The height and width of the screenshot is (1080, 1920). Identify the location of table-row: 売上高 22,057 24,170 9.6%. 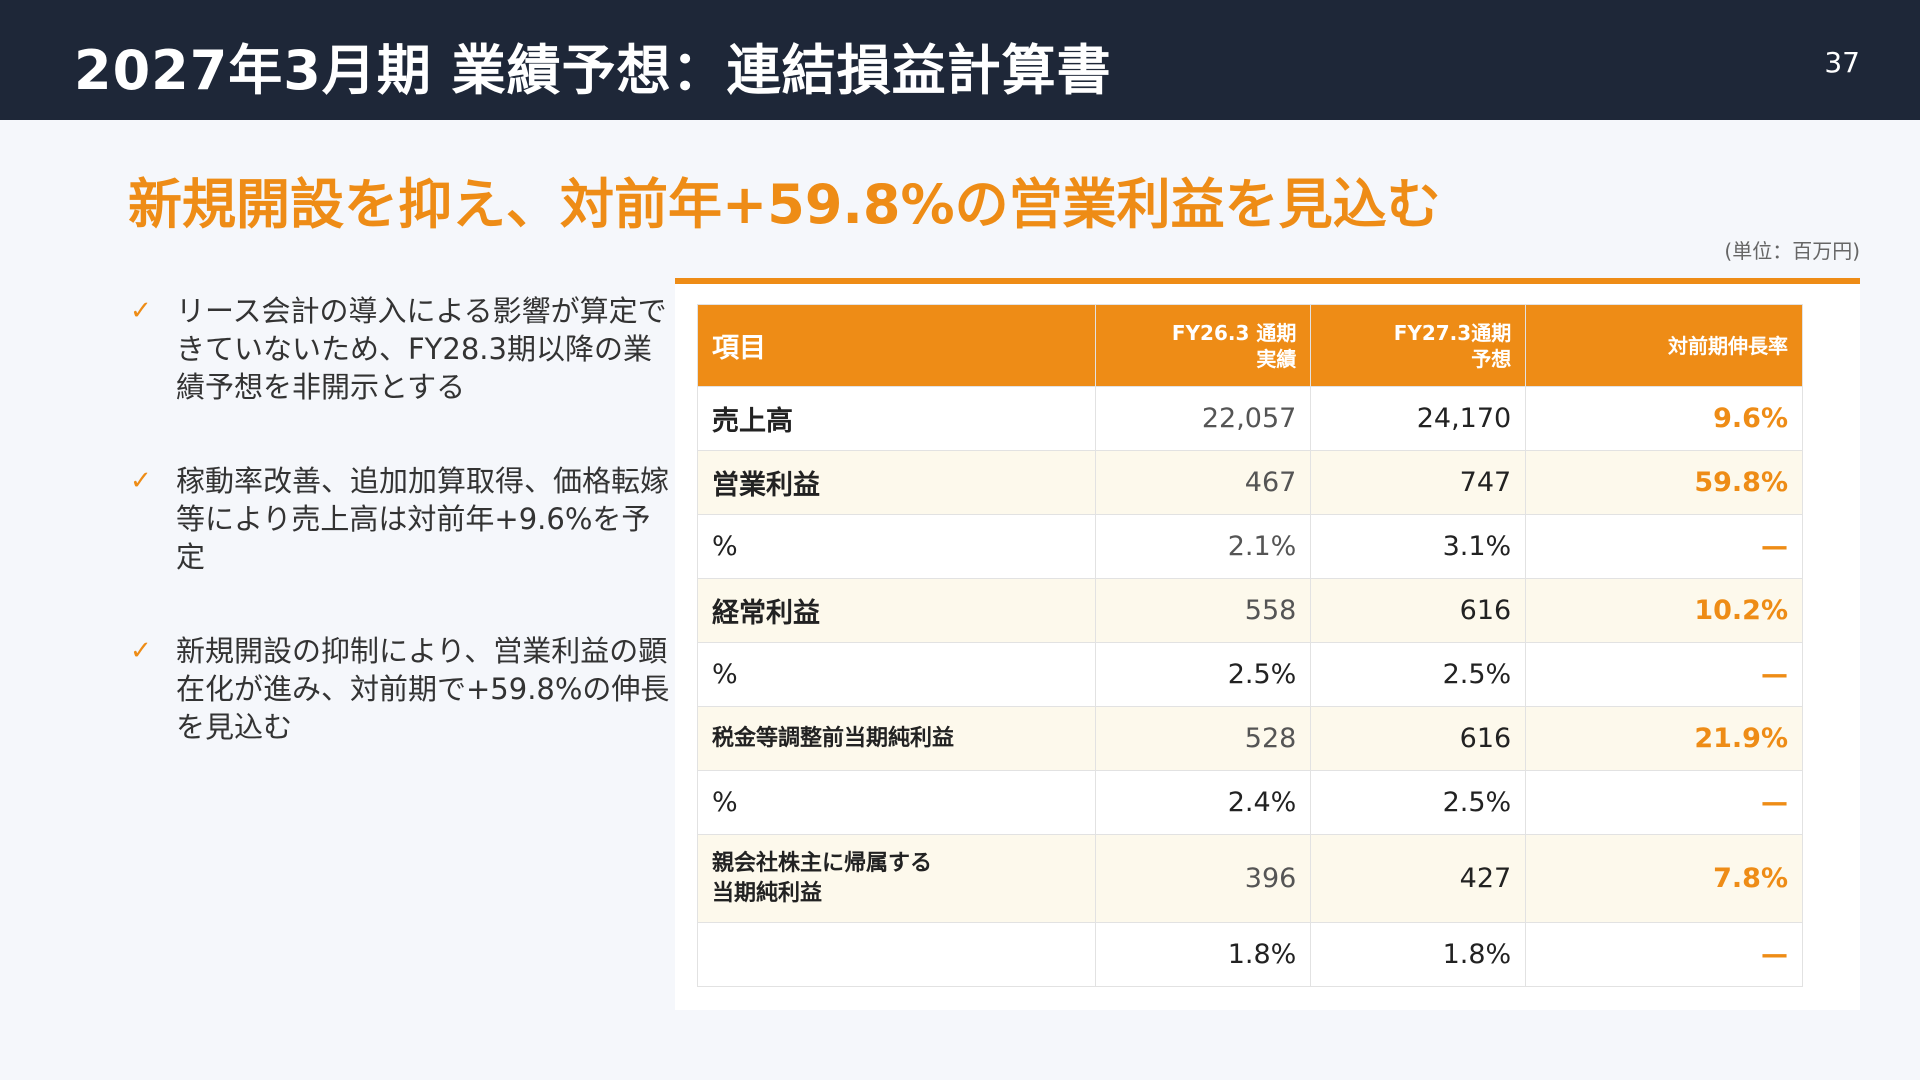
(1249, 418).